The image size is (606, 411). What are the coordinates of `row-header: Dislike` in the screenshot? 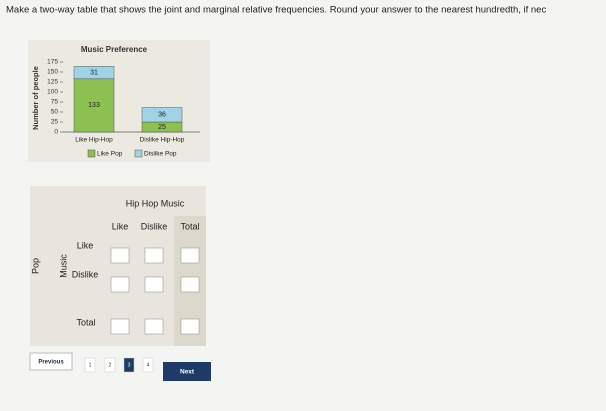 It's located at (85, 274).